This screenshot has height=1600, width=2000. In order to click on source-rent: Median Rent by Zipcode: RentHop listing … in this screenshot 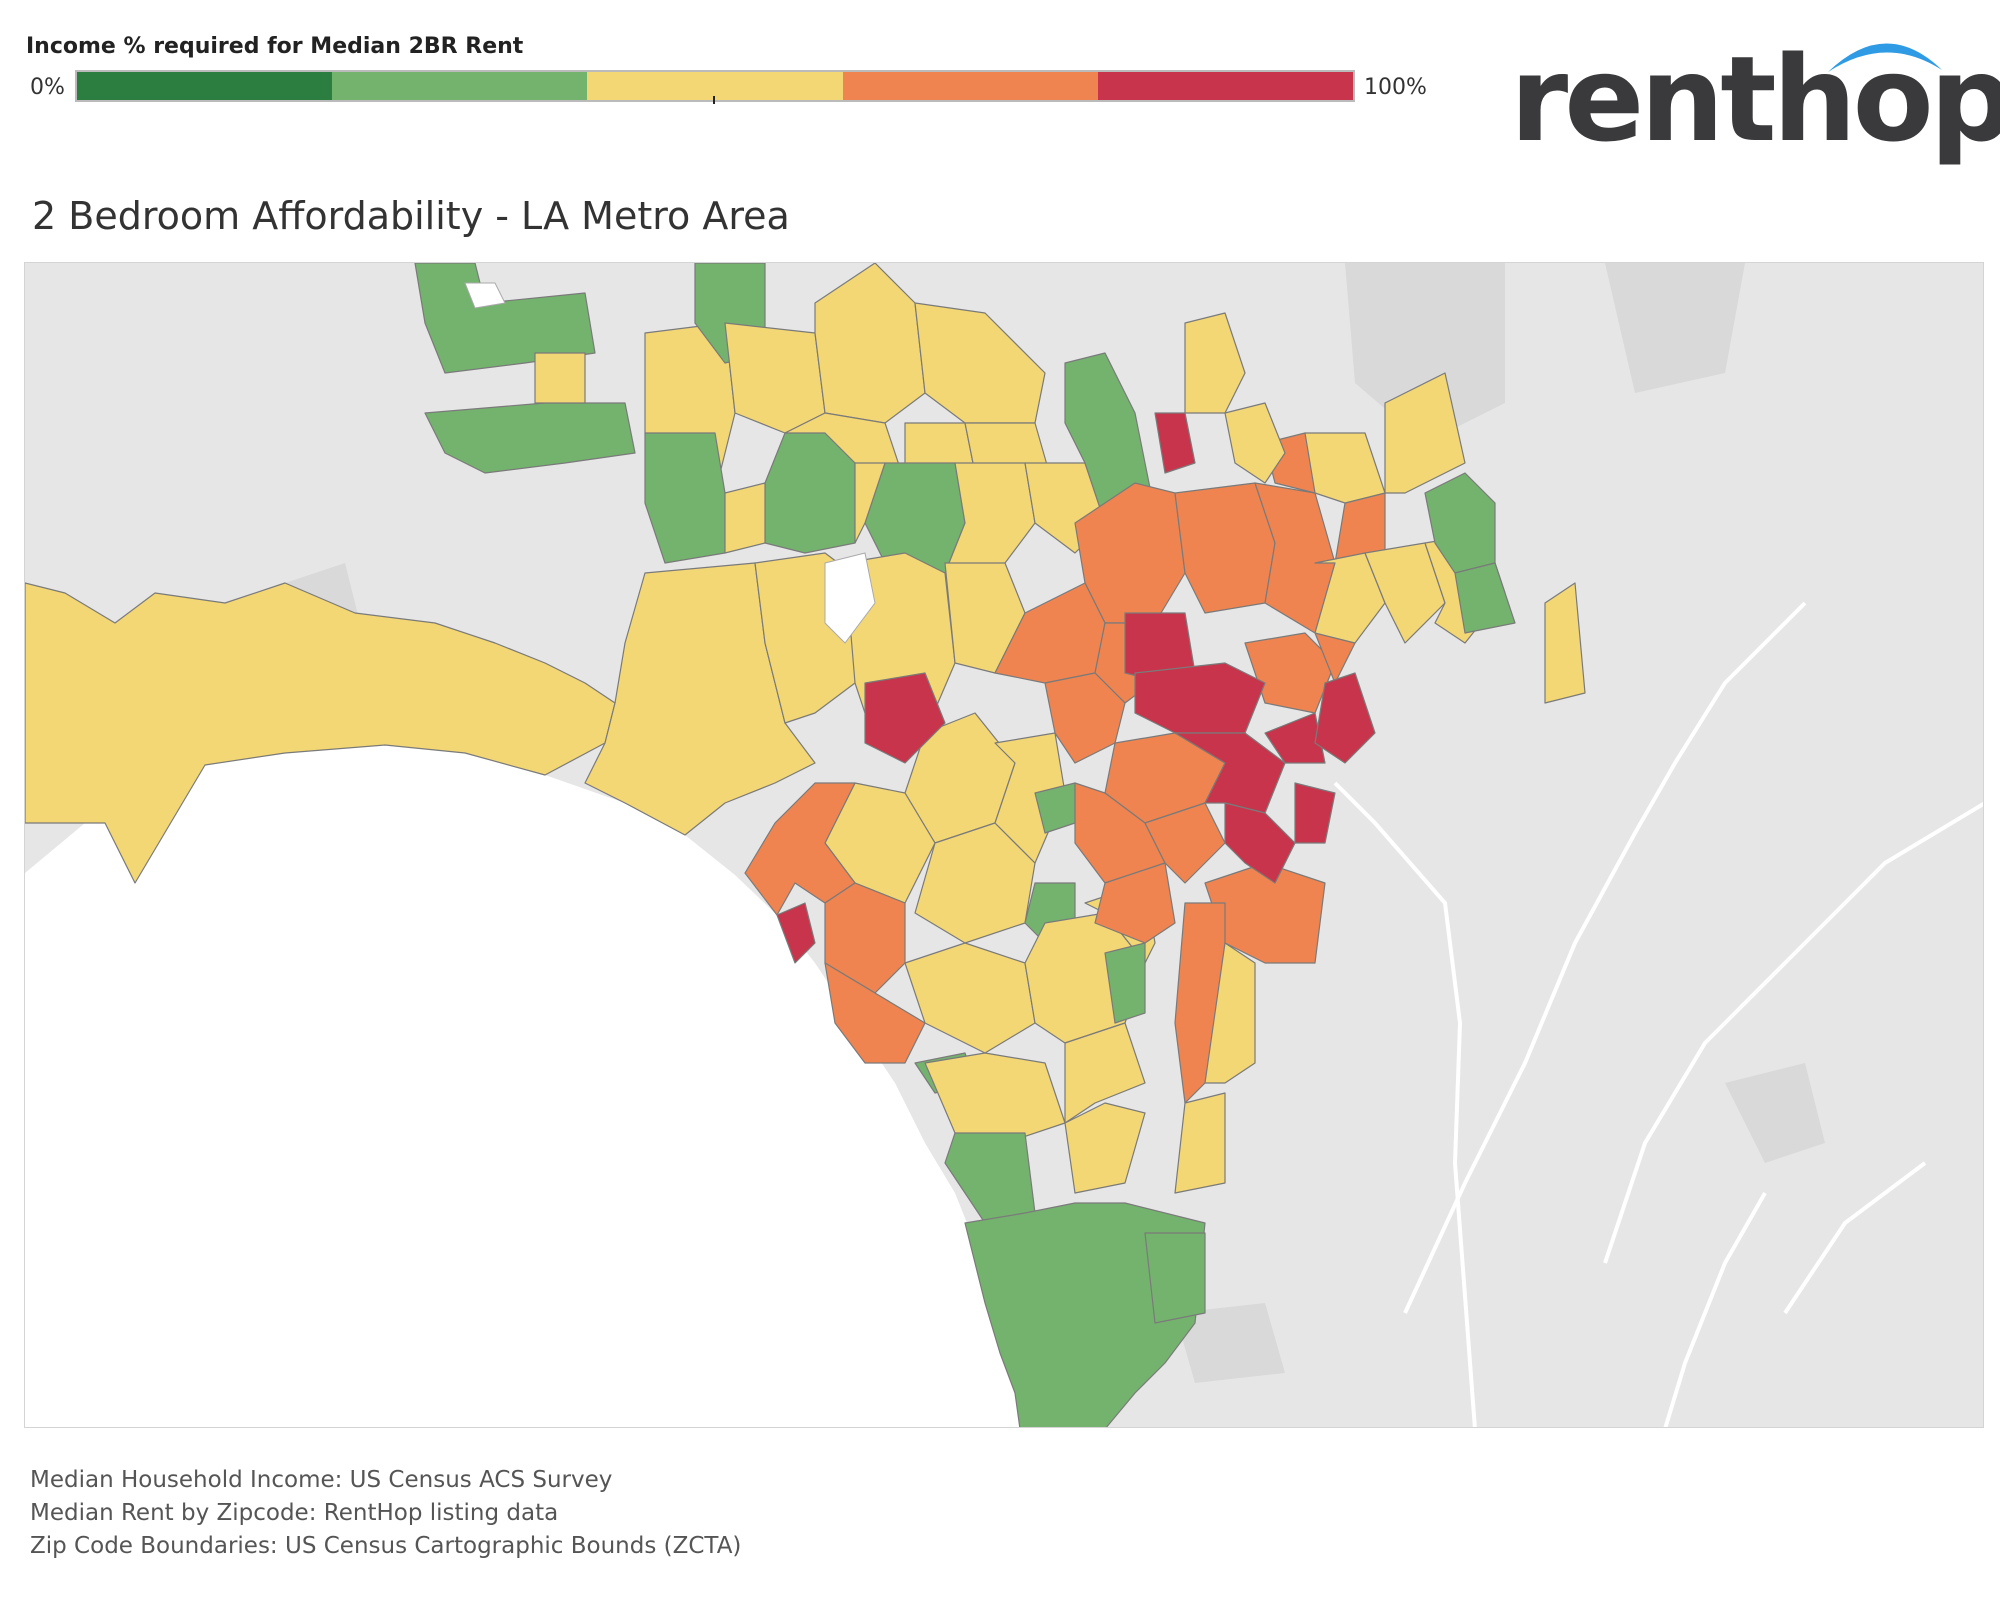, I will do `click(294, 1513)`.